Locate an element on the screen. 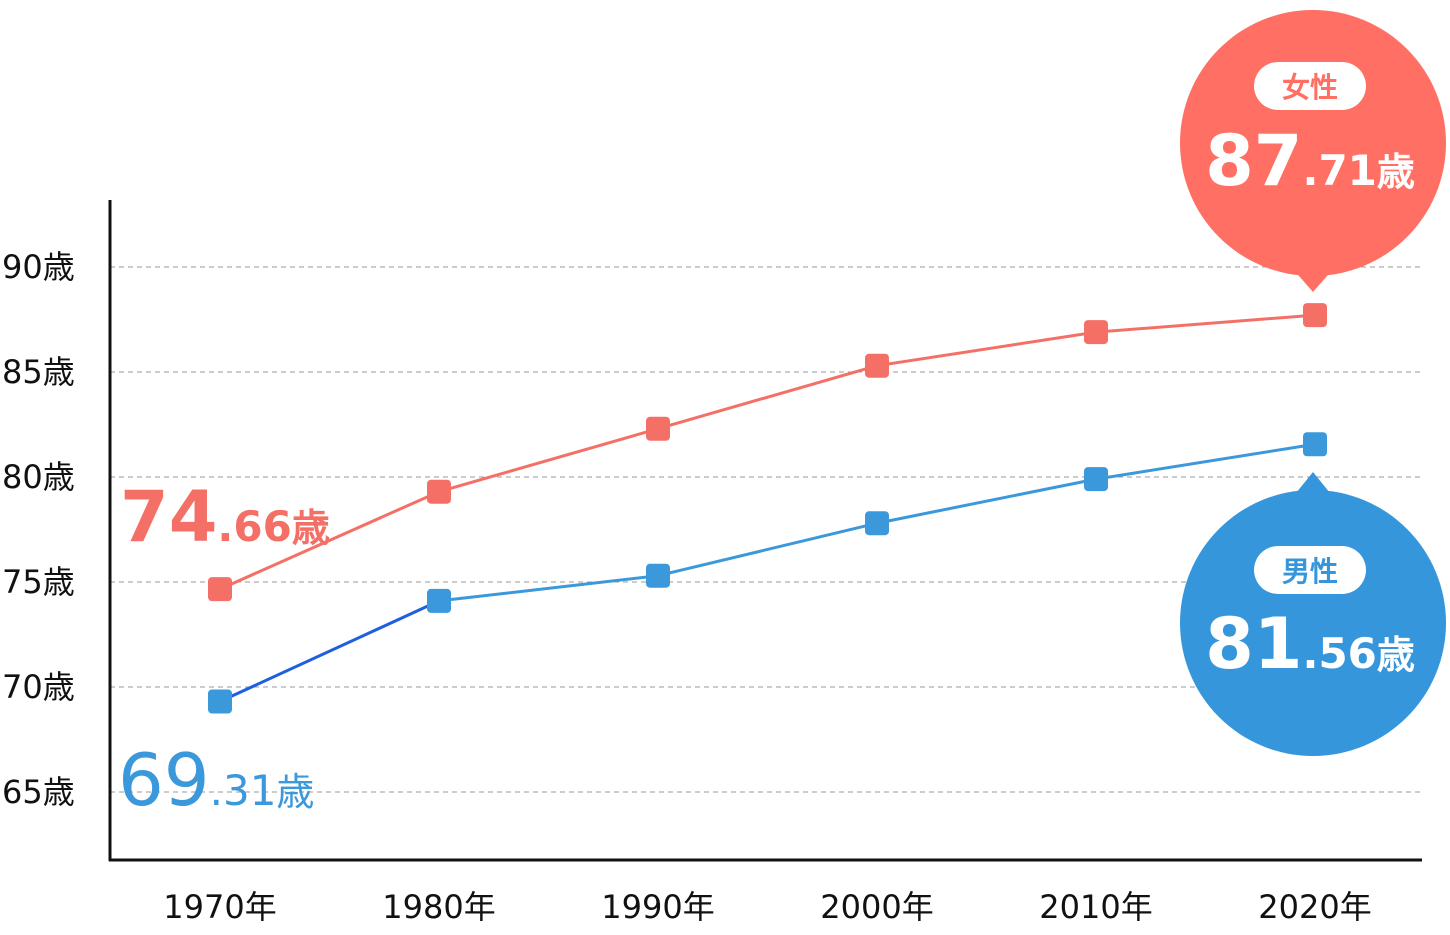 Image resolution: width=1450 pixels, height=935 pixels. female-pill-label: 女性 is located at coordinates (1310, 87).